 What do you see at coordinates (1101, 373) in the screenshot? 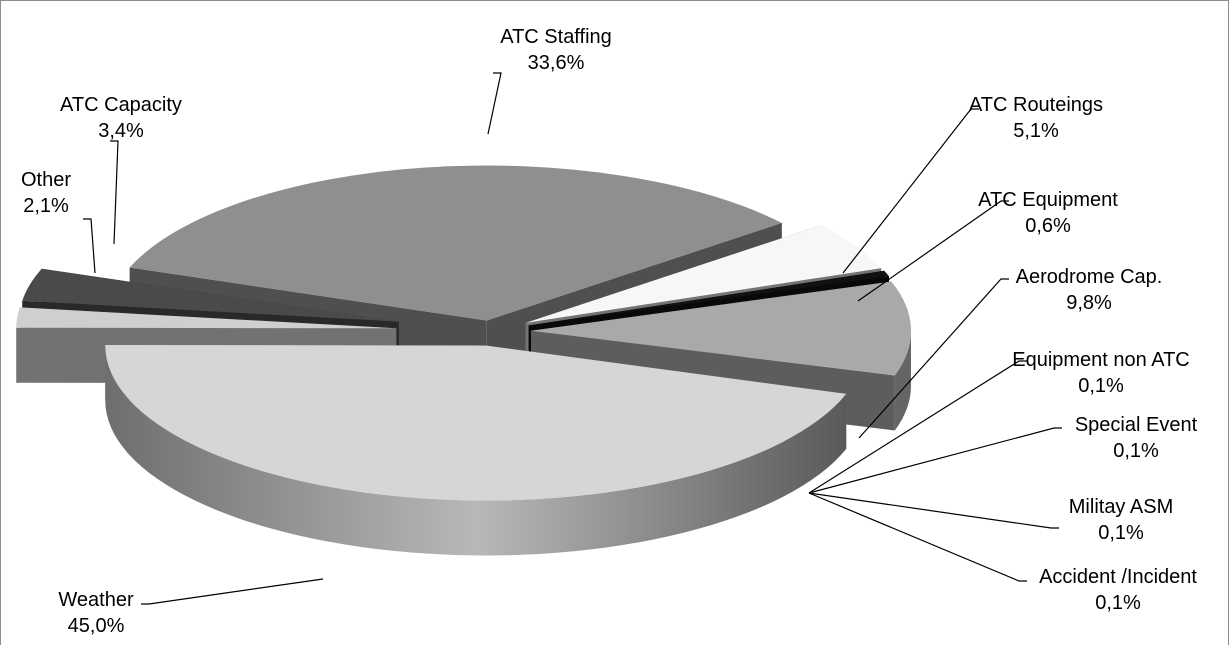
I see `label-equipment-non-atc: Equipment non ATC 0,1%` at bounding box center [1101, 373].